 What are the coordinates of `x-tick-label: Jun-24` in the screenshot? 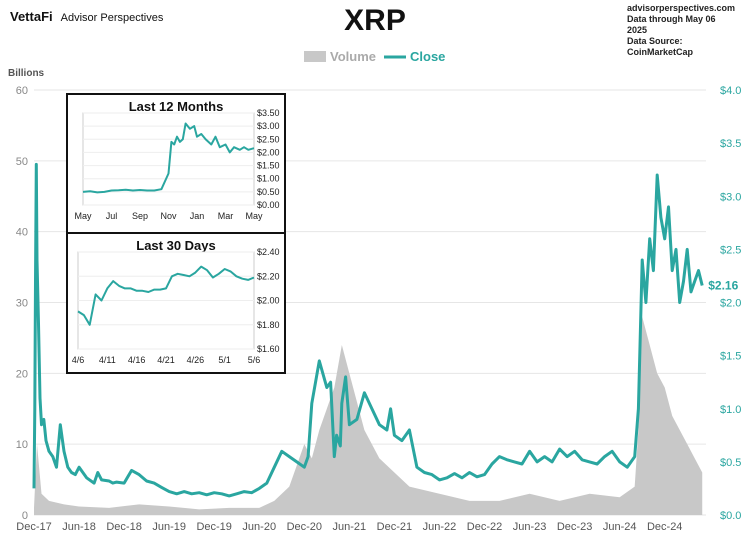 It's located at (620, 527).